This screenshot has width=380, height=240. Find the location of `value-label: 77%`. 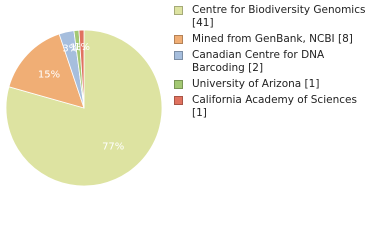

value-label: 77% is located at coordinates (113, 147).